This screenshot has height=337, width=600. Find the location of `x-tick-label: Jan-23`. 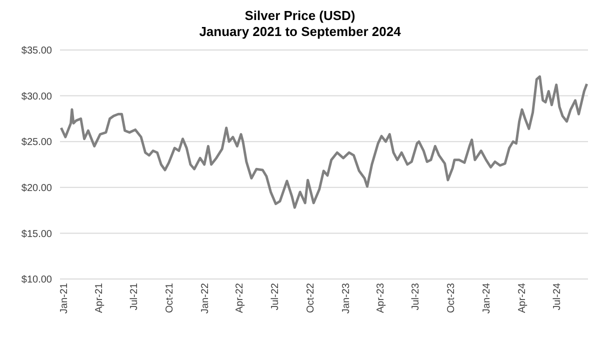

x-tick-label: Jan-23 is located at coordinates (346, 298).